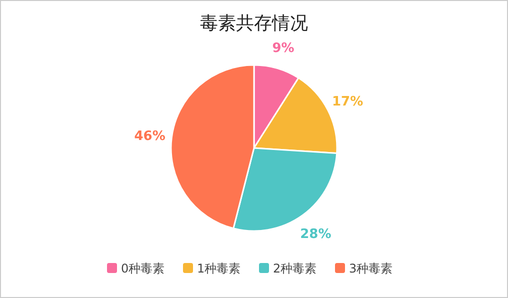 This screenshot has width=508, height=298. I want to click on data-label: 9%, so click(283, 48).